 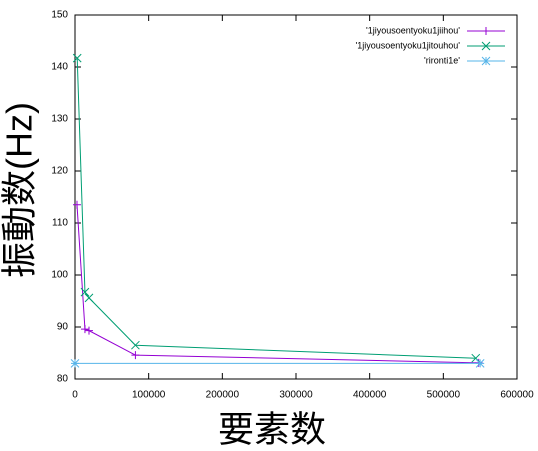 What do you see at coordinates (272, 429) in the screenshot?
I see `x-axis-label: 要素数` at bounding box center [272, 429].